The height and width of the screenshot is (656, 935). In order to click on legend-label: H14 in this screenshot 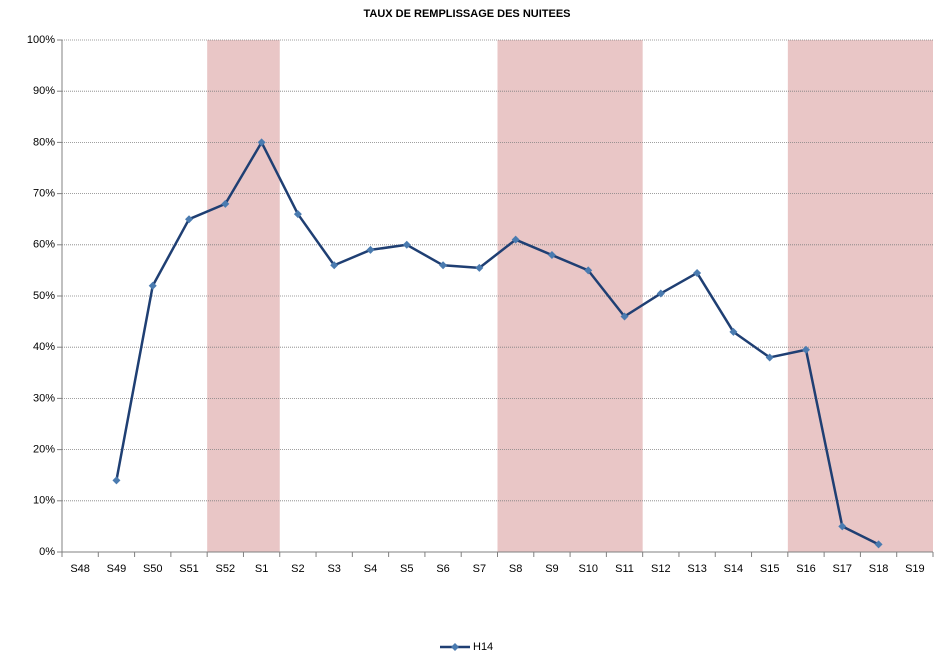, I will do `click(483, 647)`.